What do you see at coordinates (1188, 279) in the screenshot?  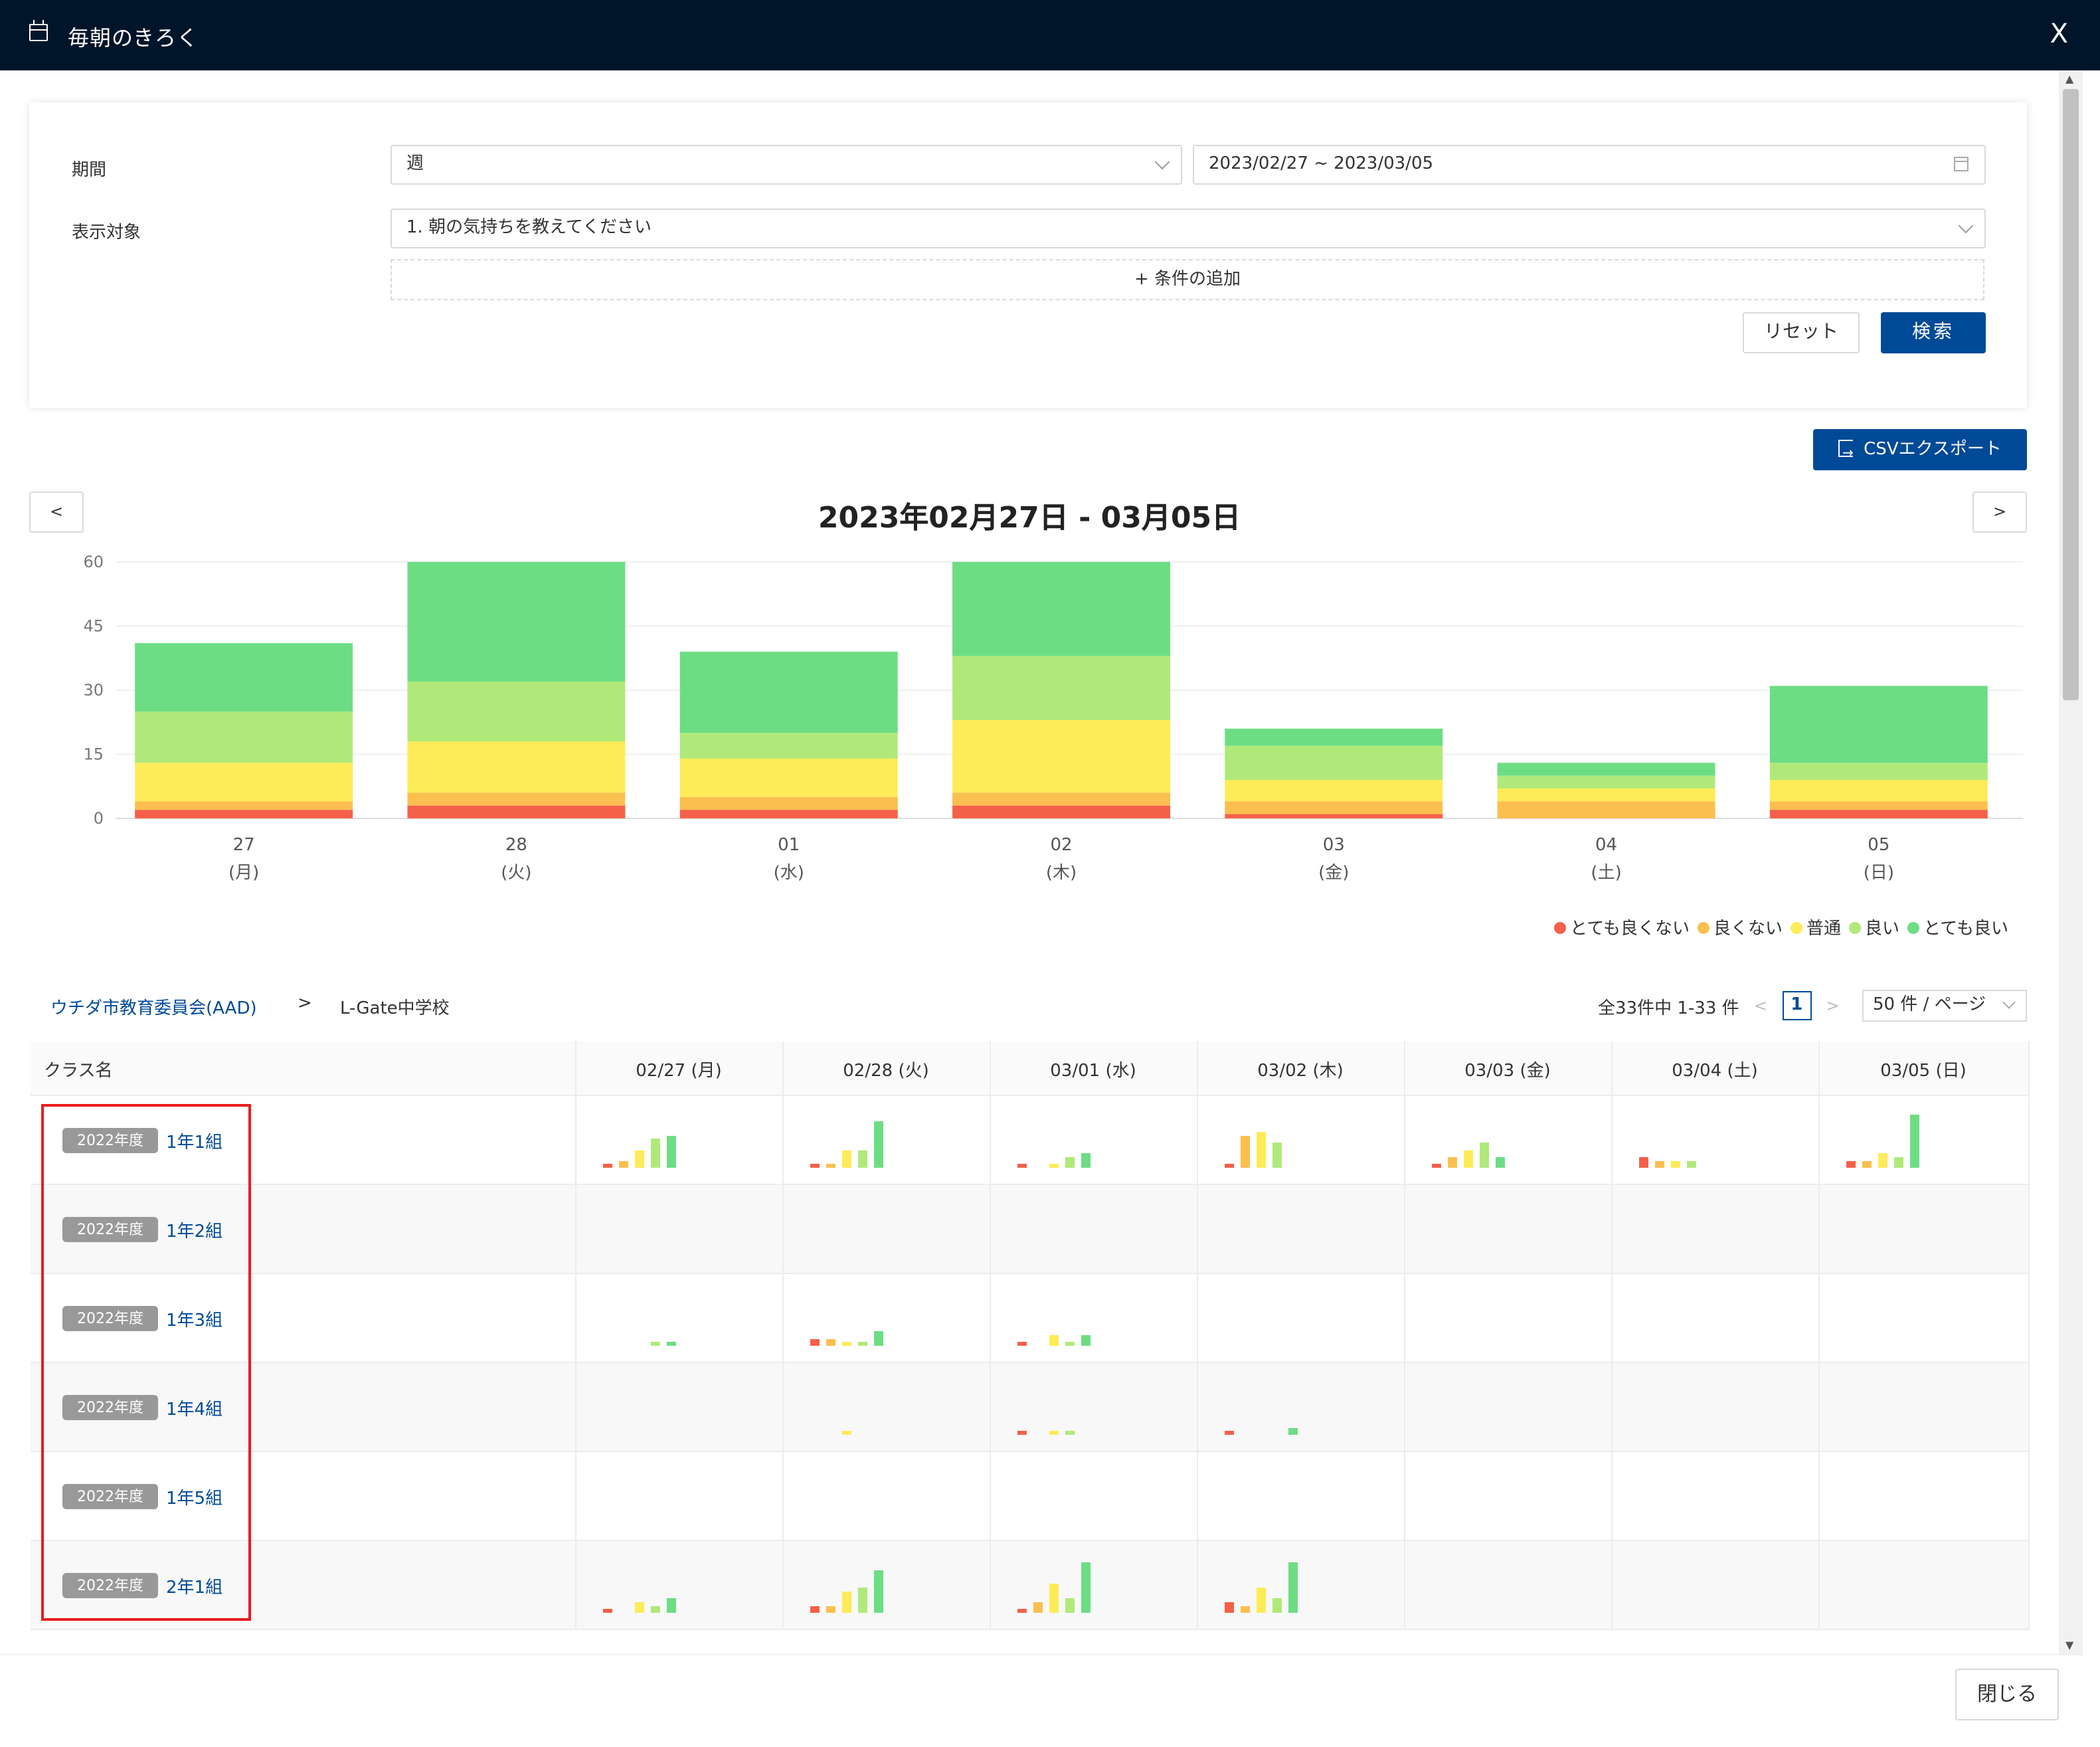 I see `add-condition-button: + 条件の追加` at bounding box center [1188, 279].